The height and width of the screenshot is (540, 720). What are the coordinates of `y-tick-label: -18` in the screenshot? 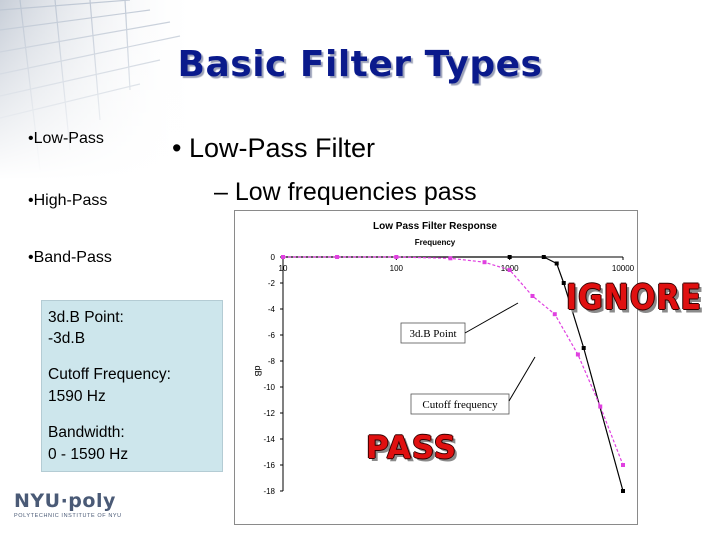 It's located at (269, 491).